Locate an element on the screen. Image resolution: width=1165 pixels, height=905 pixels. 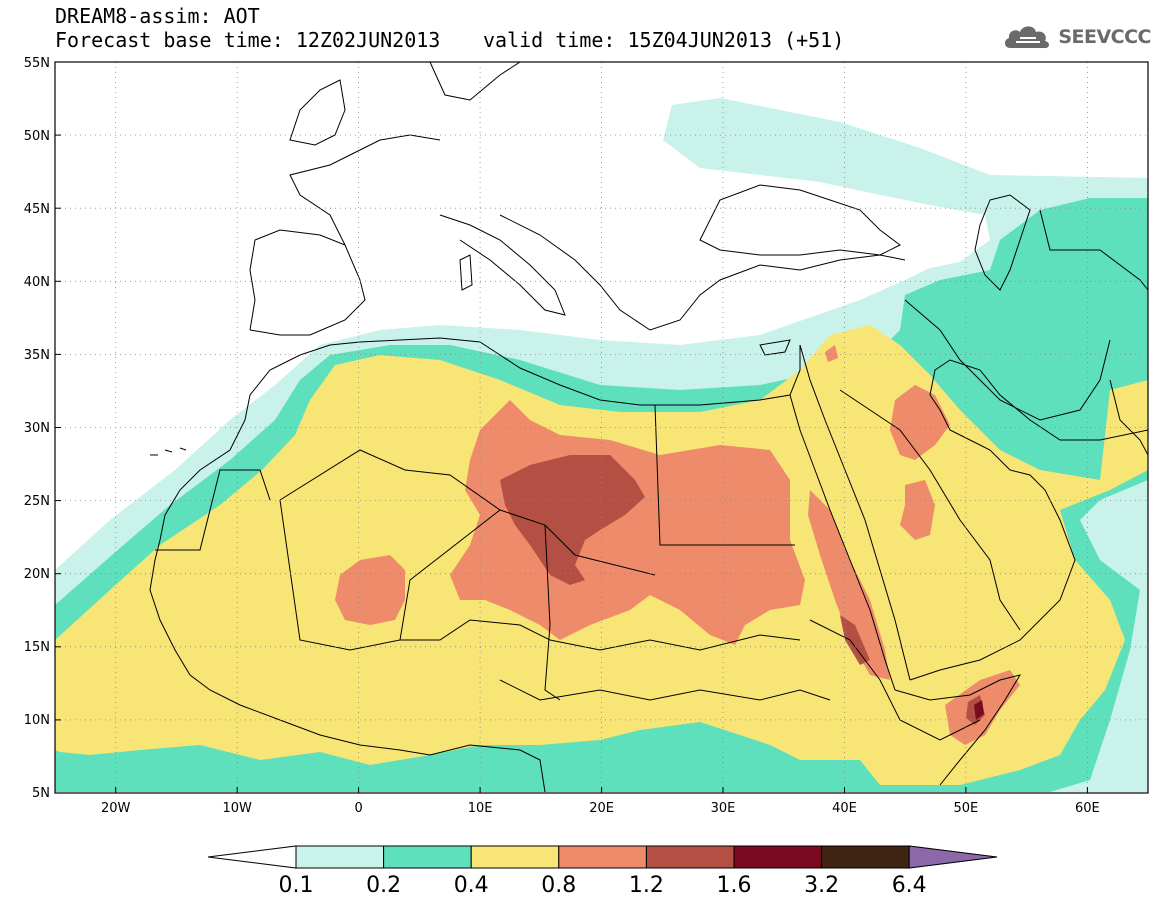
aot-contour-0-8-arabia-central is located at coordinates (917, 510).